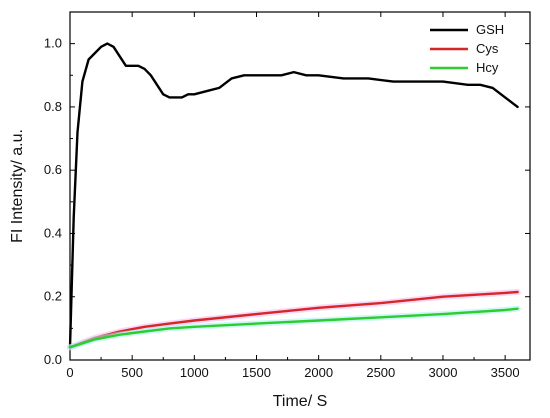  Describe the element at coordinates (293, 328) in the screenshot. I see `series-line-hcy` at that location.